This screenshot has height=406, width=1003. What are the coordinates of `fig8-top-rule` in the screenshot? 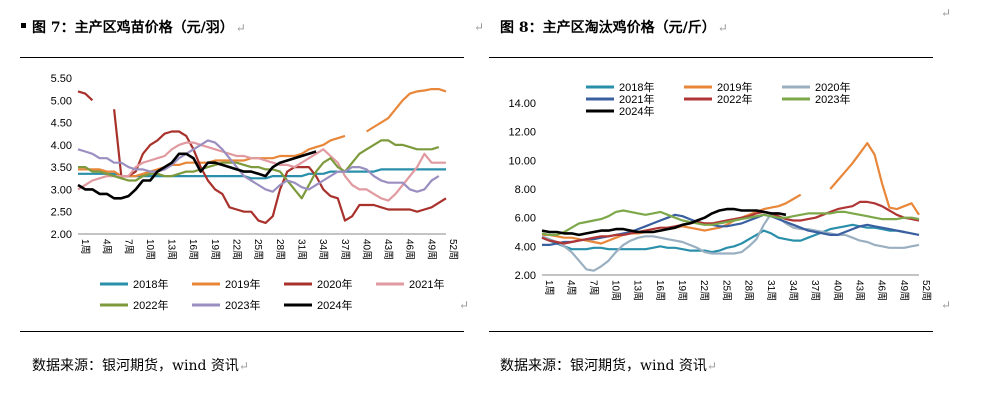 It's located at (711, 57).